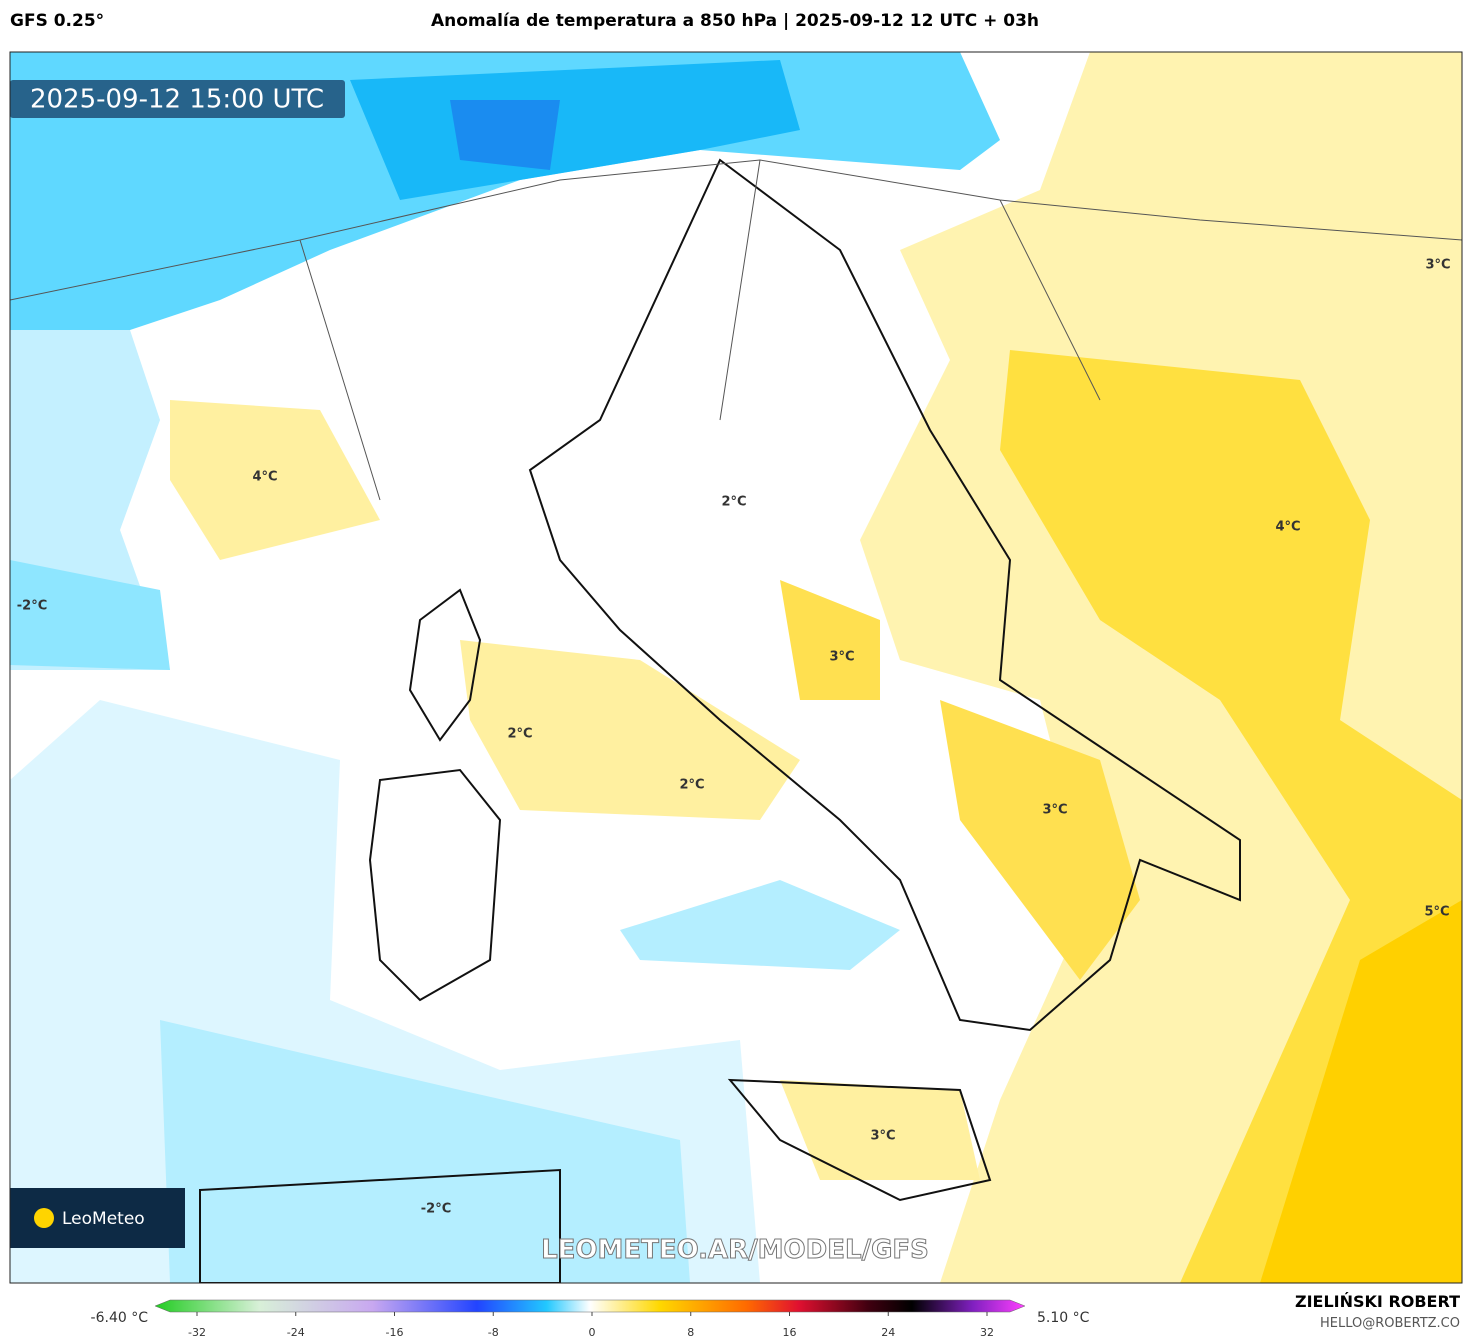  I want to click on logo-text: LeoMeteo, so click(103, 1219).